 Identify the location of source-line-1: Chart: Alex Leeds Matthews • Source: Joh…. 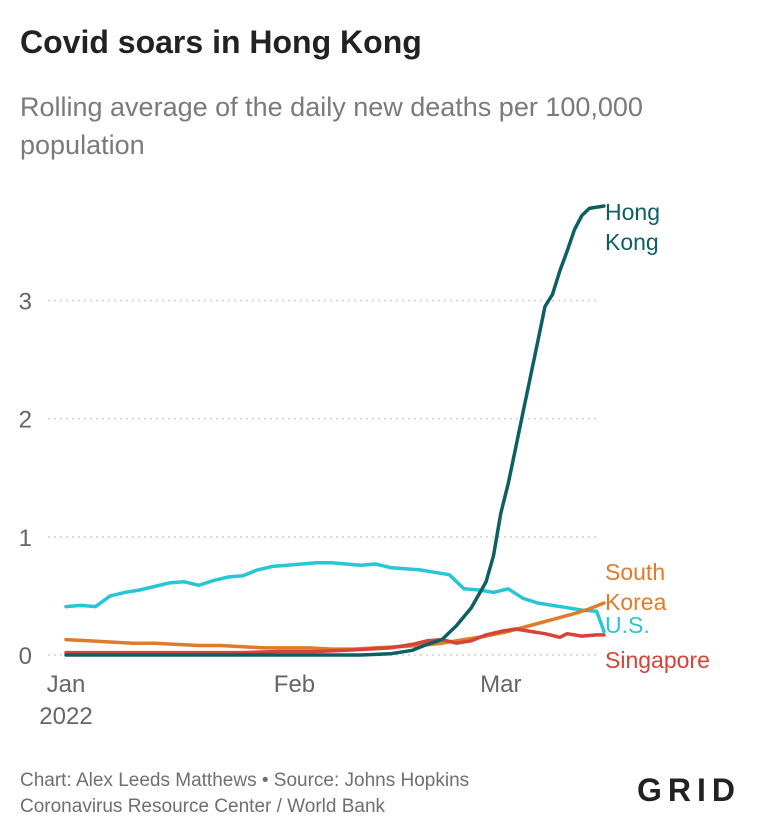
(245, 780).